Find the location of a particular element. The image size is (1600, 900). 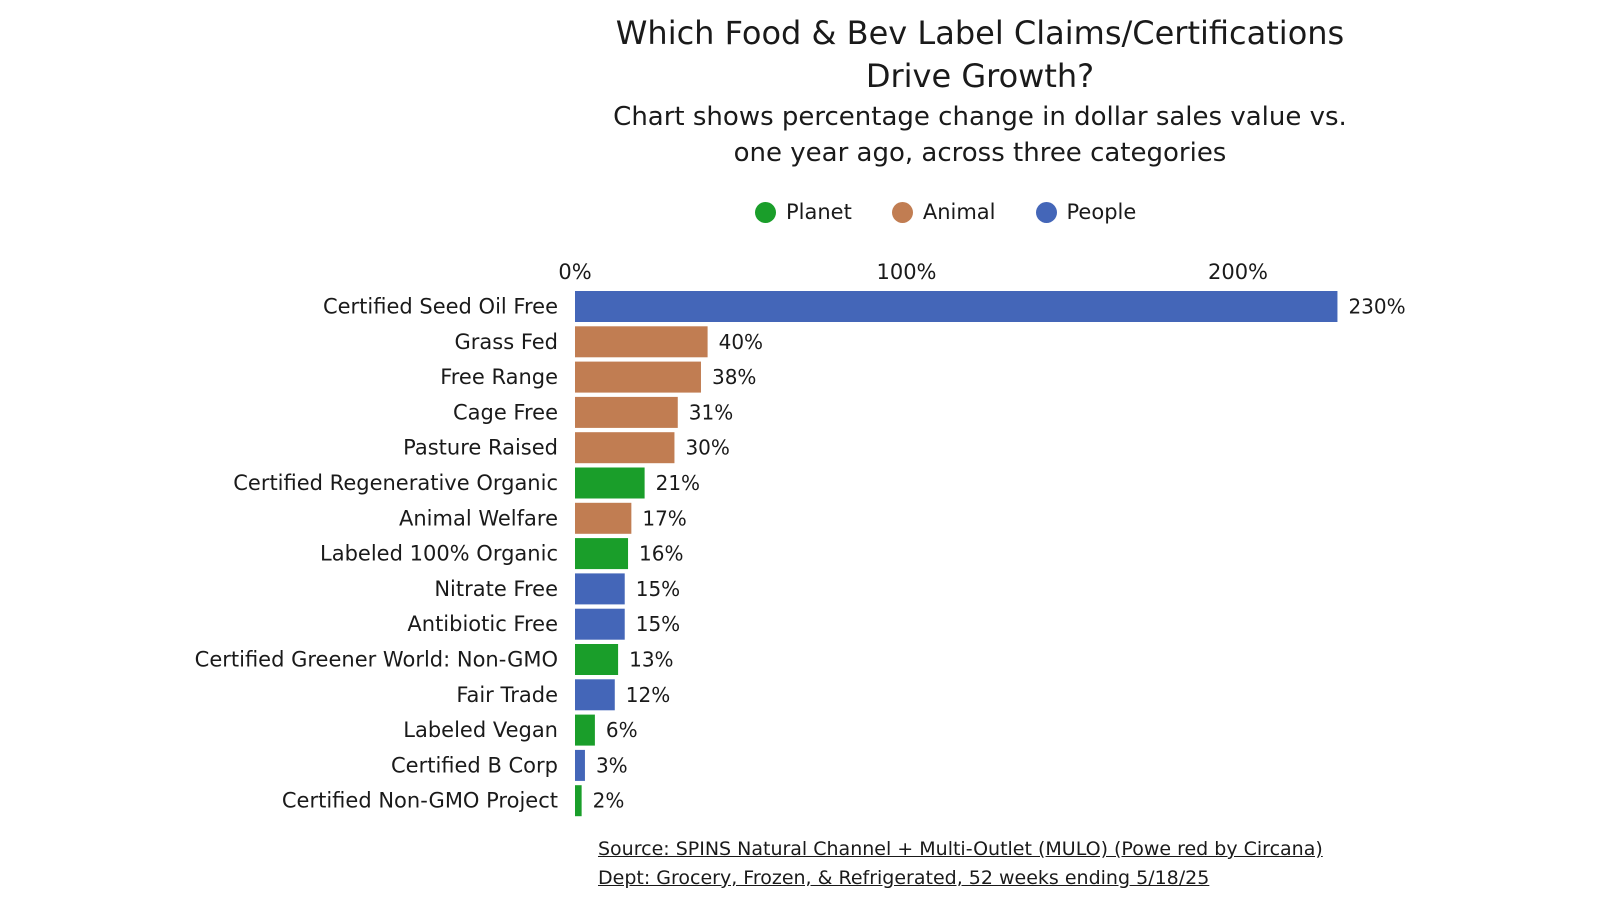

legend-dot-animal is located at coordinates (902, 212).